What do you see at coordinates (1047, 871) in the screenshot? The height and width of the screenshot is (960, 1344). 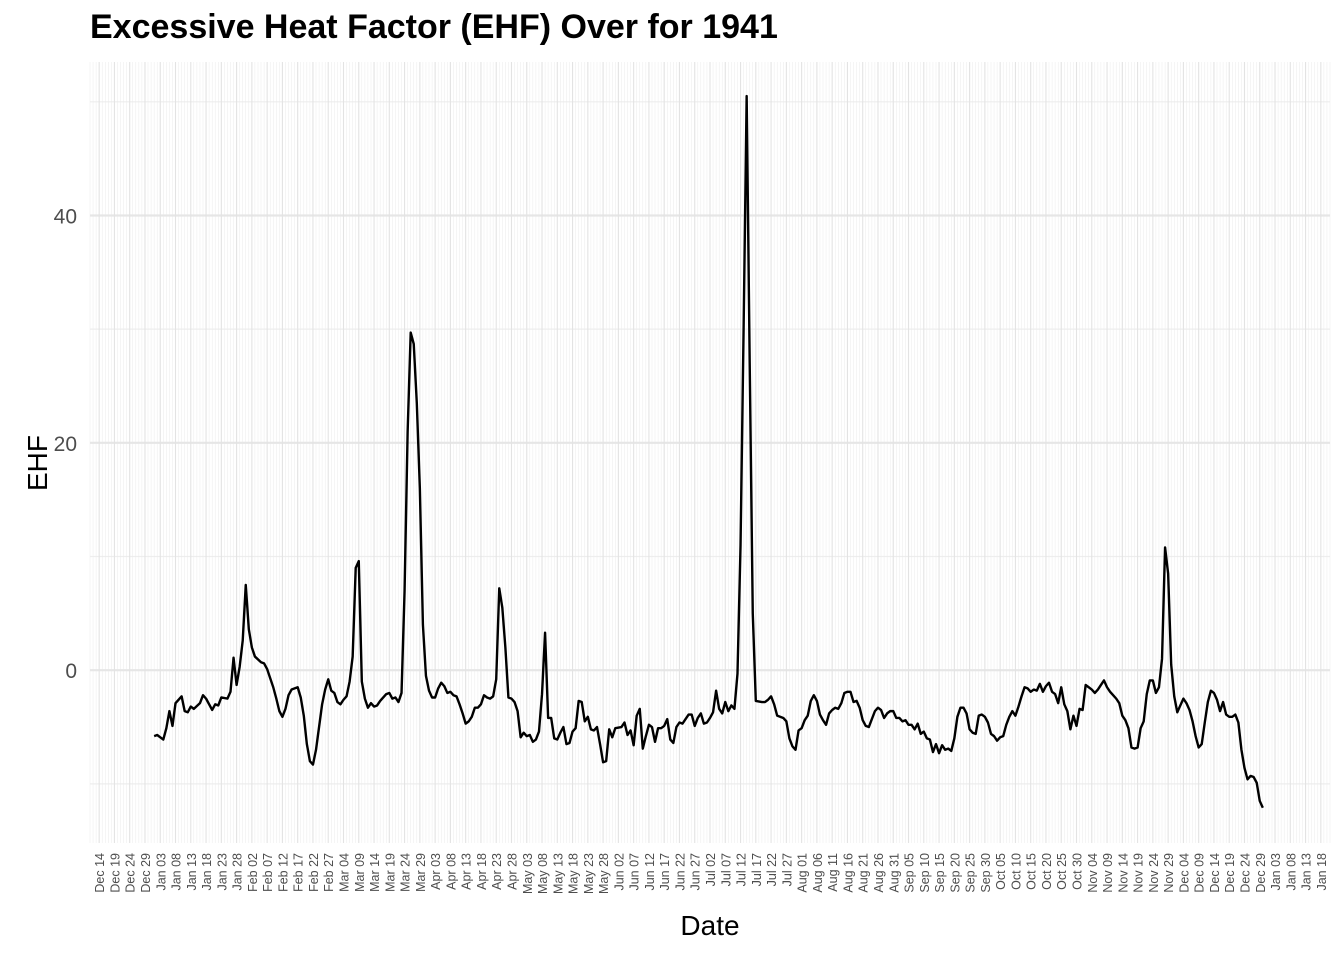 I see `x-tick-label: Oct 20` at bounding box center [1047, 871].